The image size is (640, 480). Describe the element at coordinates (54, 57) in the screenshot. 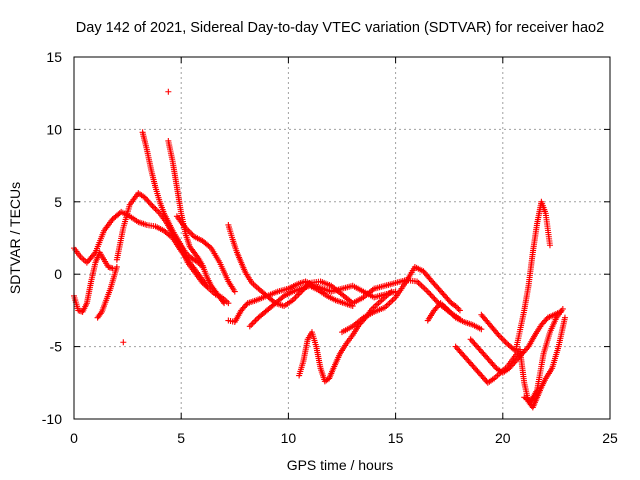

I see `y-tick-label: 15` at that location.